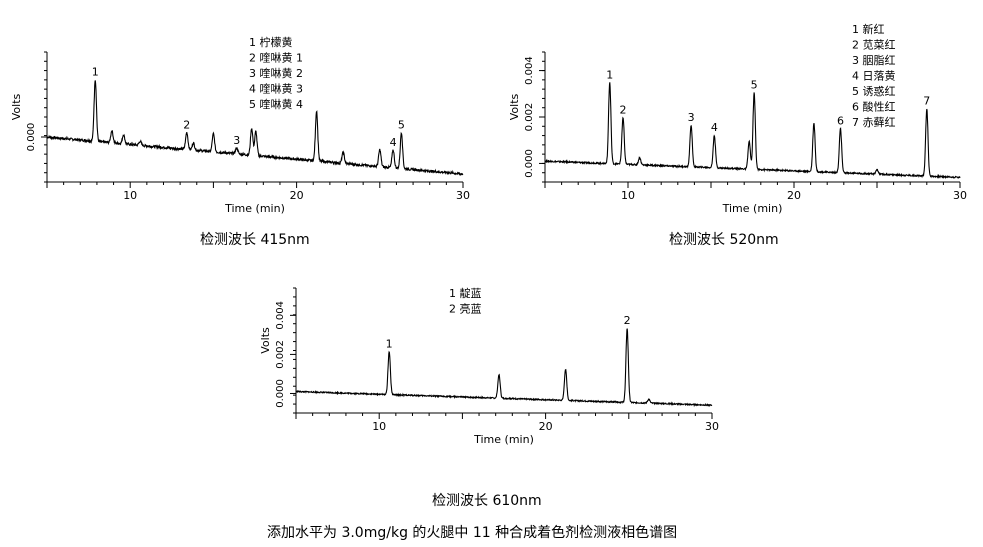  Describe the element at coordinates (276, 89) in the screenshot. I see `legend-entry: 4 喹啉黄 3` at that location.